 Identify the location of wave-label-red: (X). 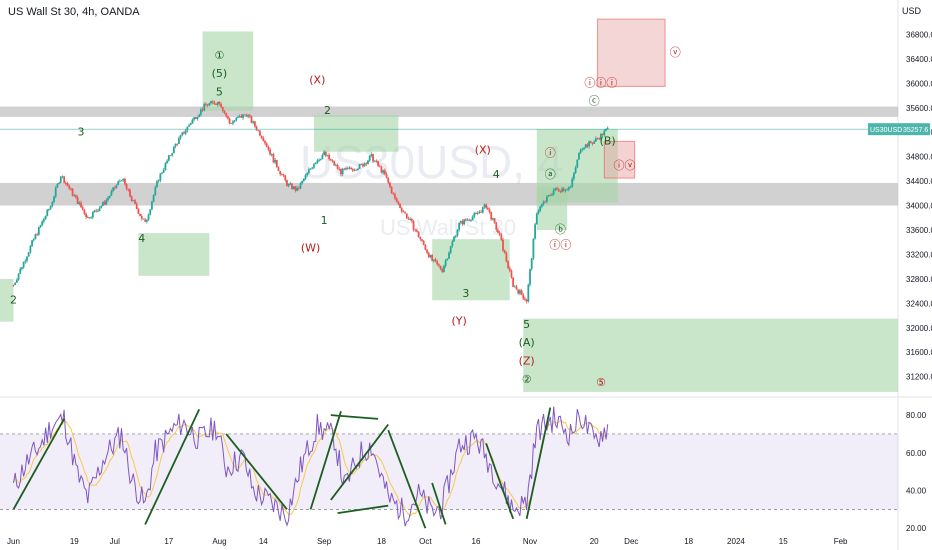
(317, 79).